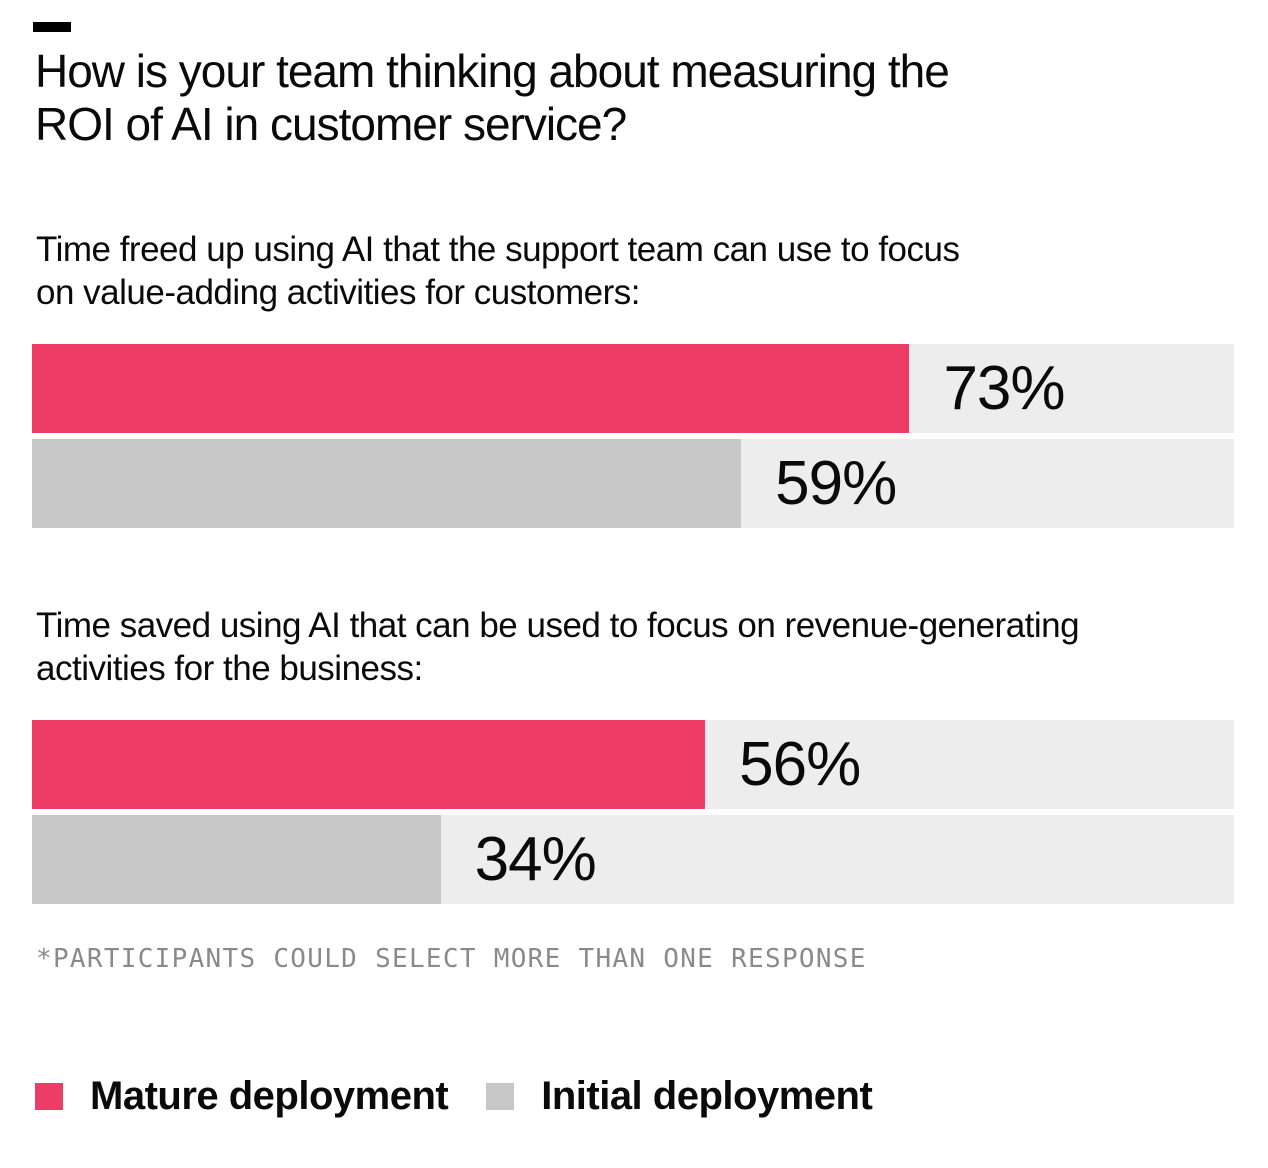 The width and height of the screenshot is (1268, 1168). I want to click on legend-label: Mature deployment, so click(269, 1095).